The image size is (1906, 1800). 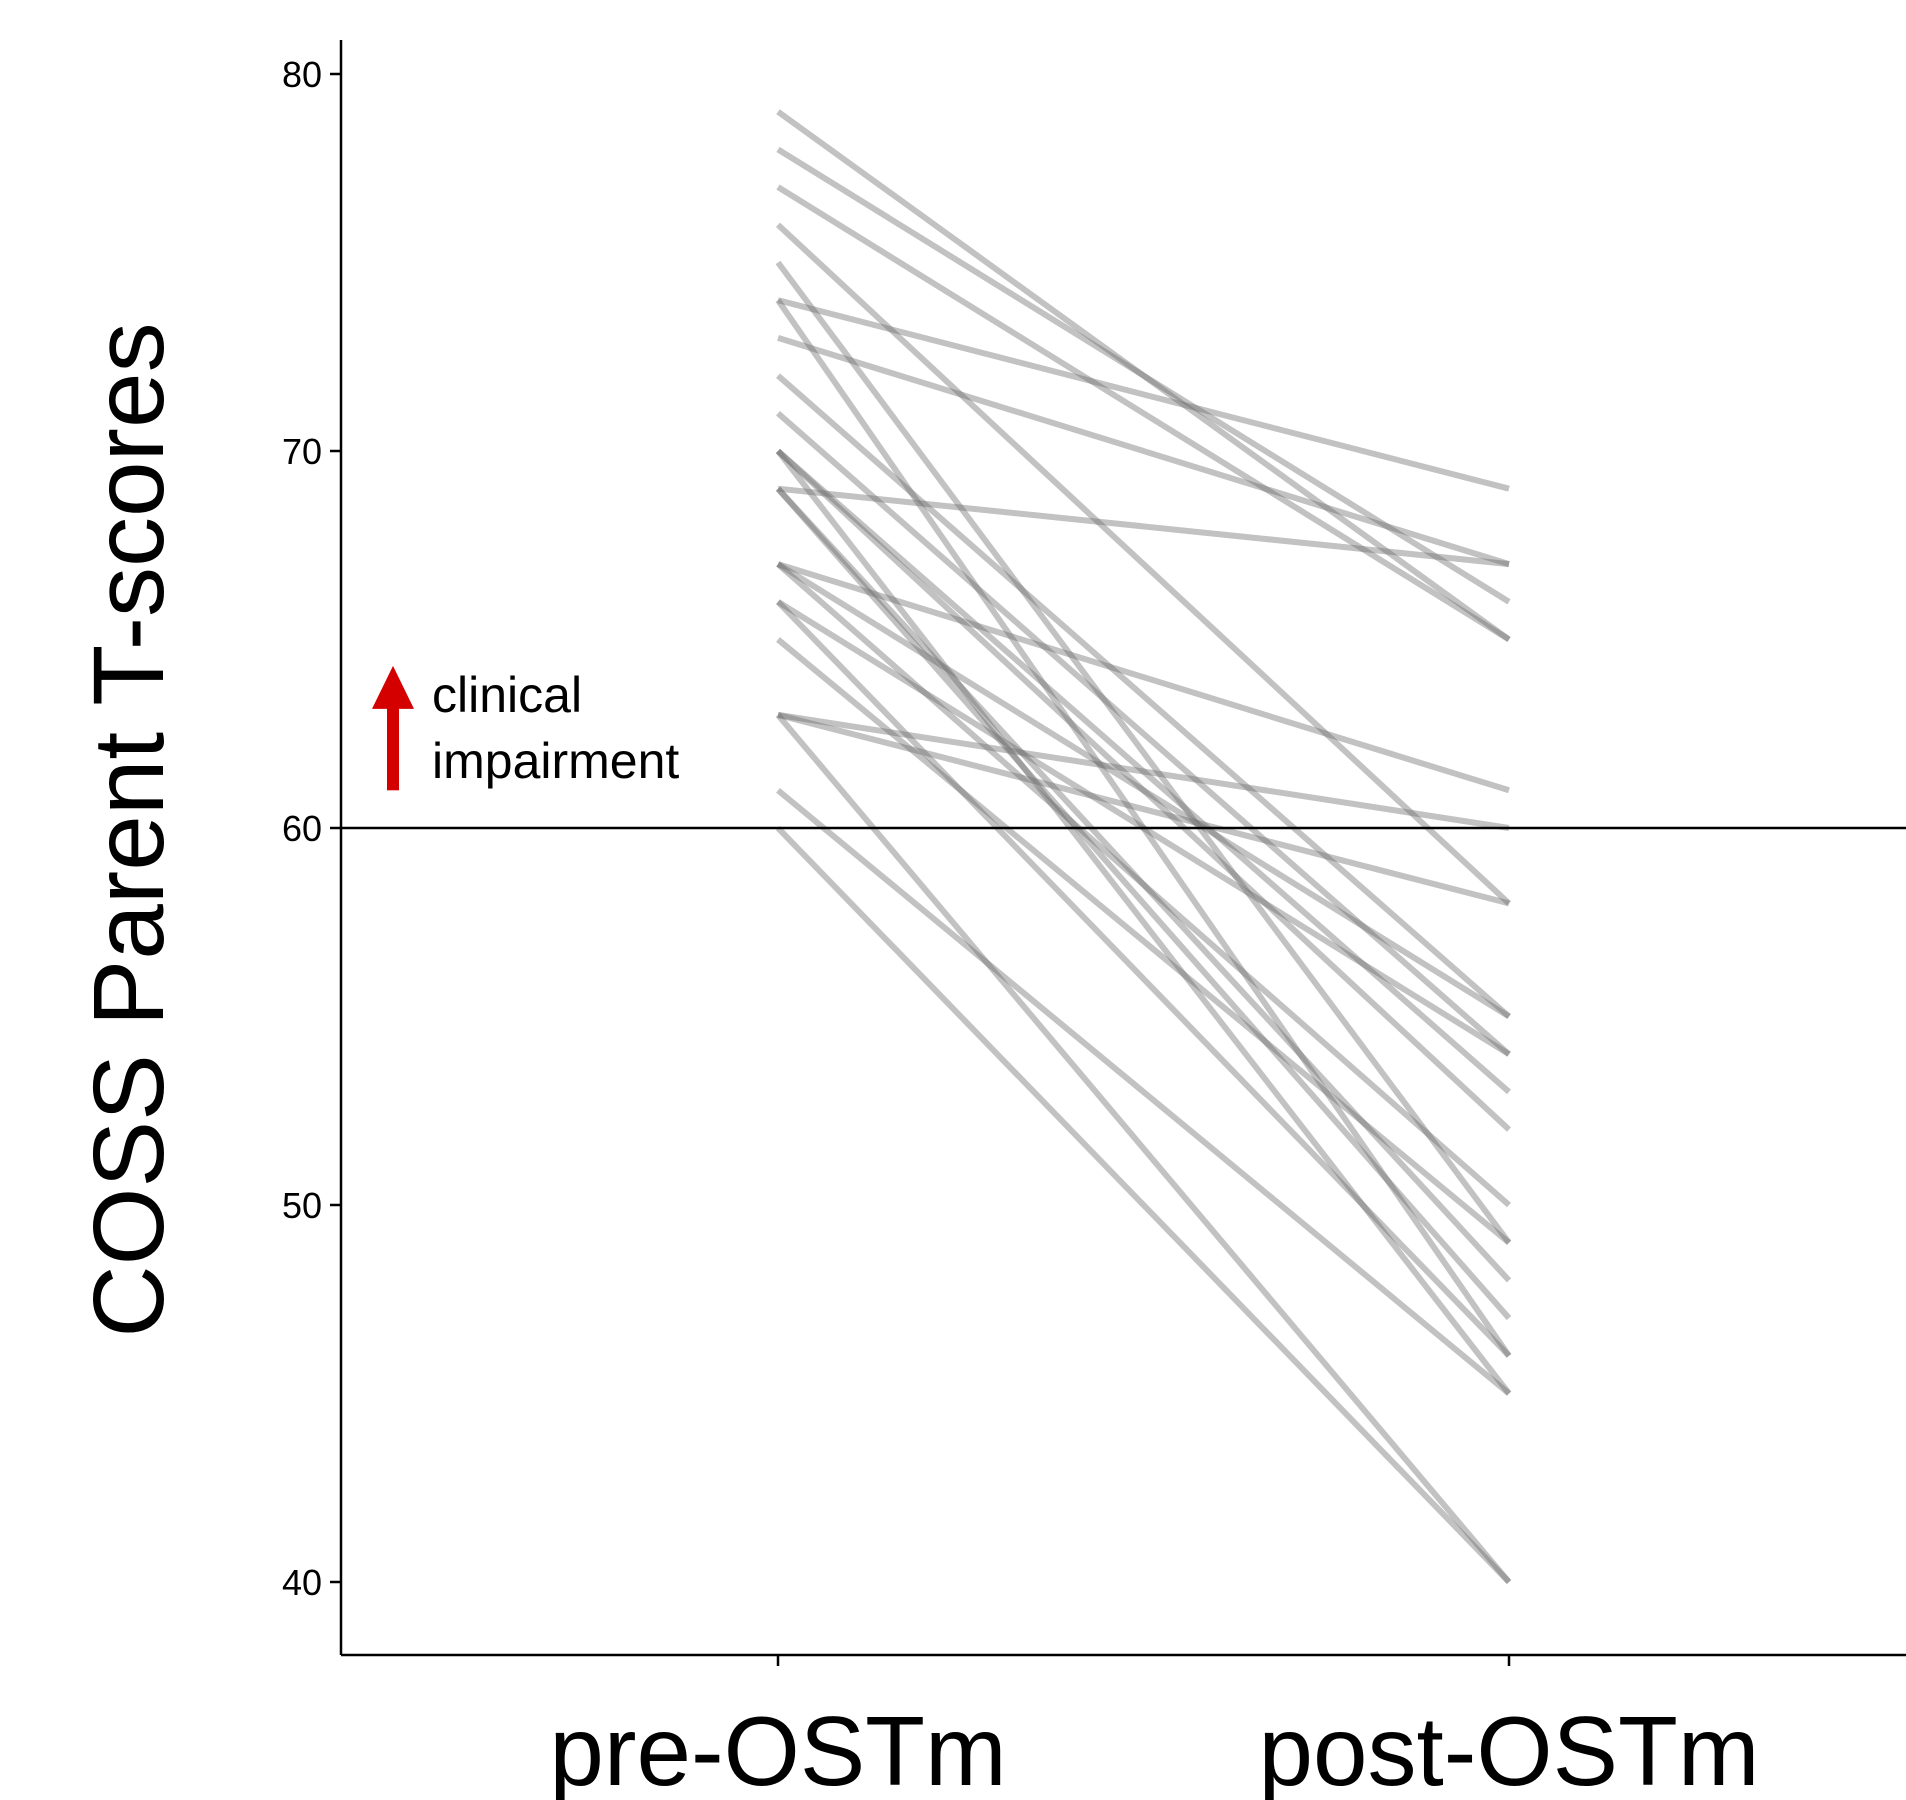 What do you see at coordinates (1154, 1727) in the screenshot?
I see `x-ticks: pre-OSTm post-OSTm` at bounding box center [1154, 1727].